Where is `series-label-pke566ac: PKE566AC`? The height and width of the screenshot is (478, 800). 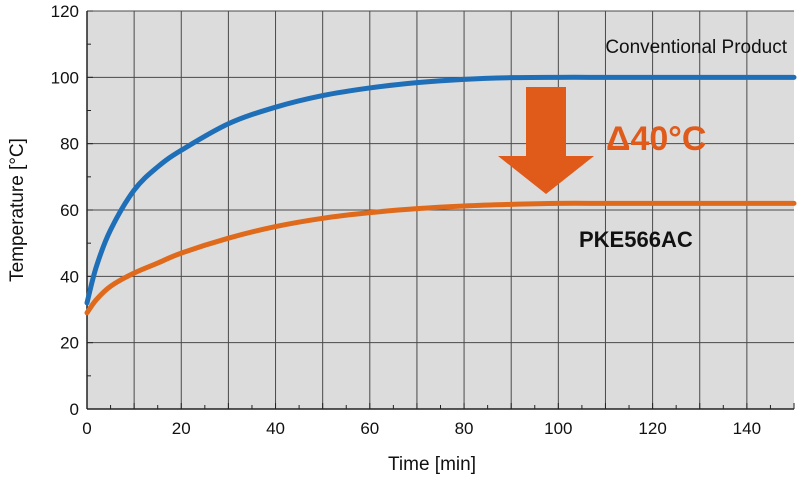
series-label-pke566ac: PKE566AC is located at coordinates (636, 239).